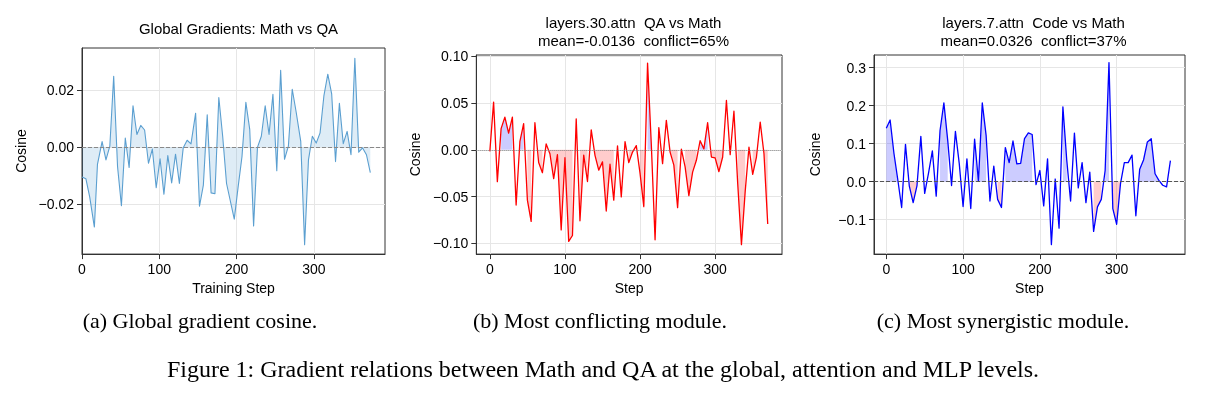 Image resolution: width=1206 pixels, height=413 pixels. Describe the element at coordinates (633, 31) in the screenshot. I see `chart-title: layers.30.attn QA vs Math mean=-0.0136 conflict=65%` at that location.